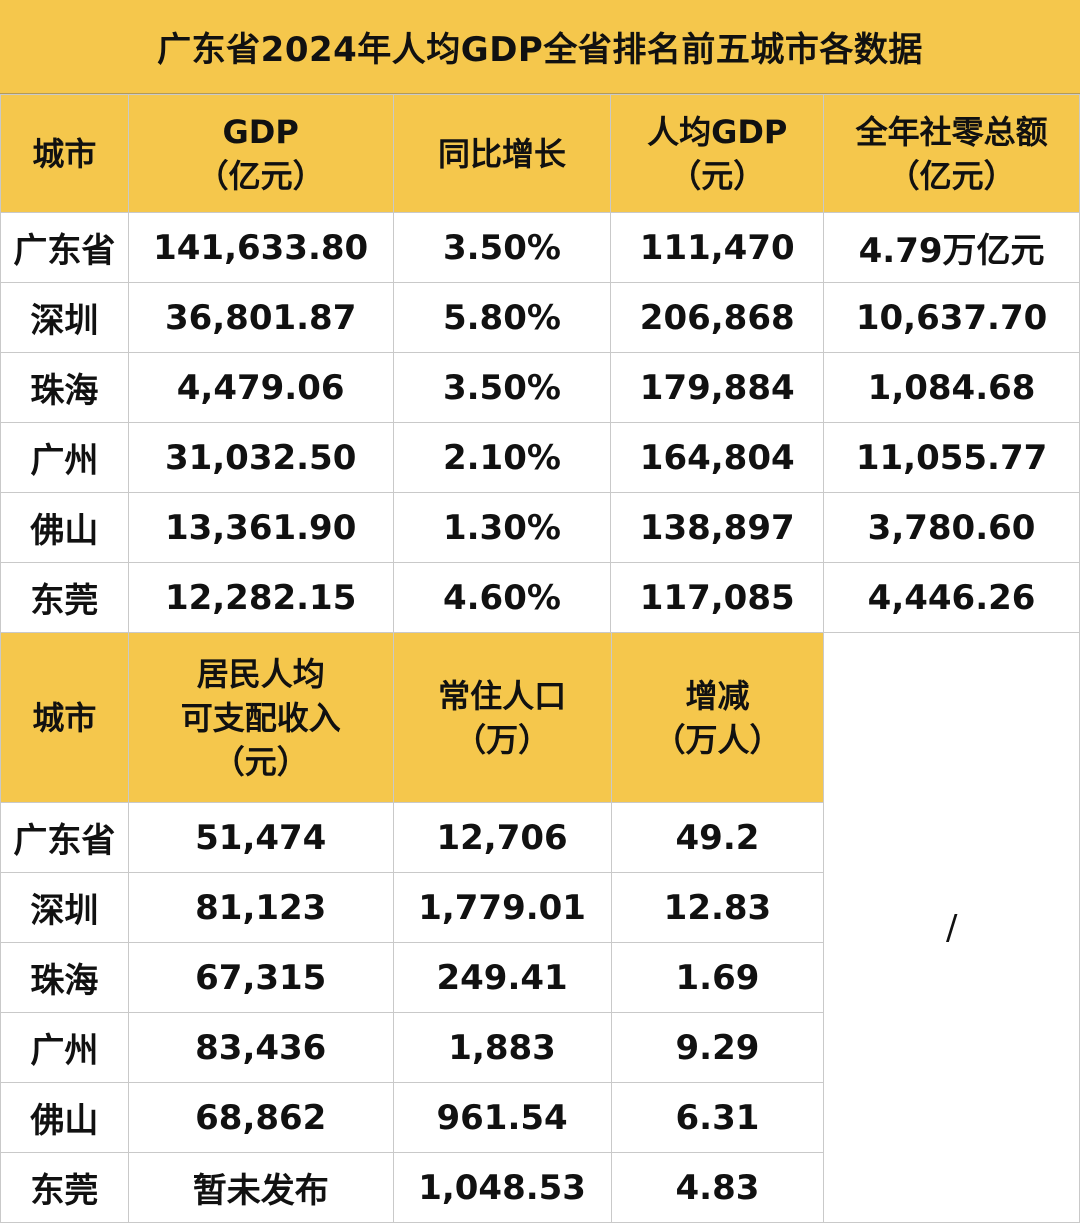 Image resolution: width=1080 pixels, height=1223 pixels. What do you see at coordinates (260, 977) in the screenshot?
I see `value-cell: 67,315` at bounding box center [260, 977].